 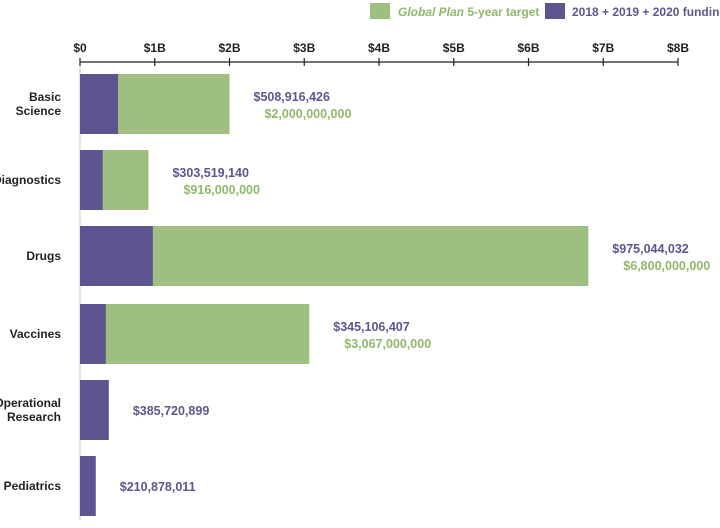 I want to click on legend-label-target-rest: 5-year target, so click(x=501, y=12).